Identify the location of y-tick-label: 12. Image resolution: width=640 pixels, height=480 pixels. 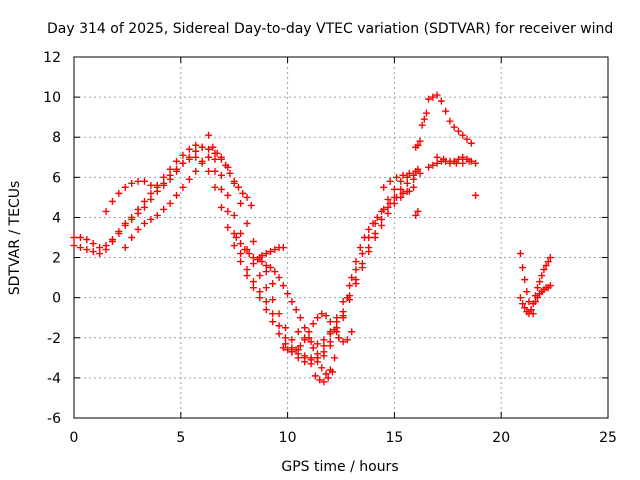
(52, 58).